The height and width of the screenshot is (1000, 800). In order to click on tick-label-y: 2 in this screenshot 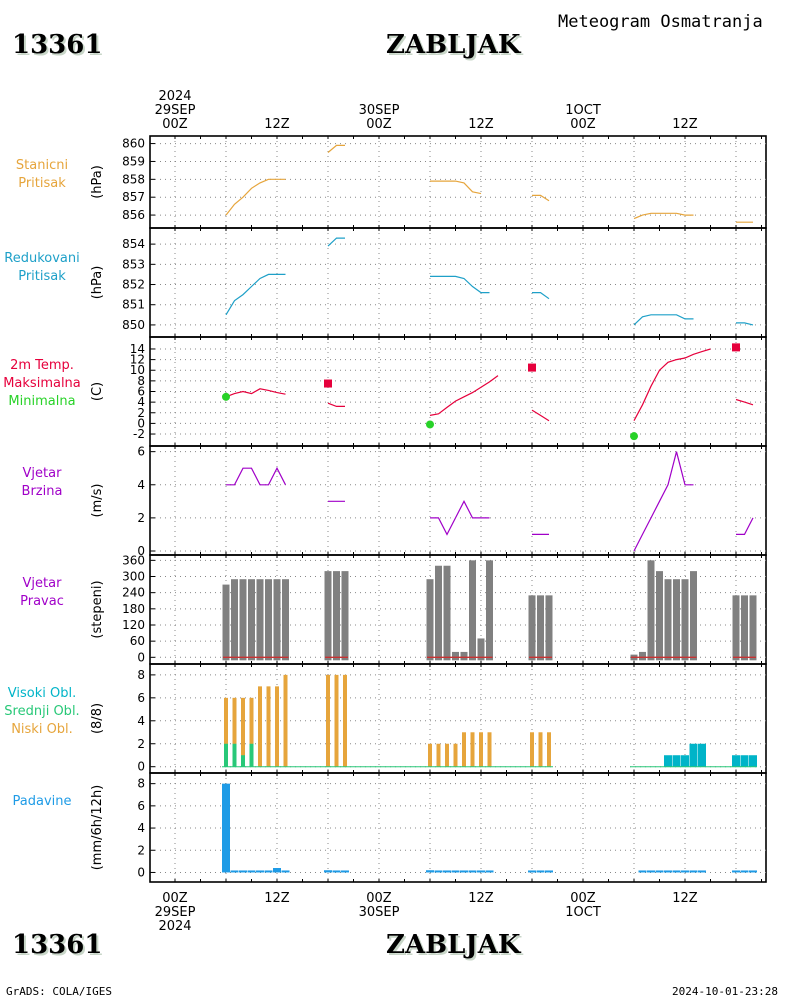, I will do `click(141, 850)`.